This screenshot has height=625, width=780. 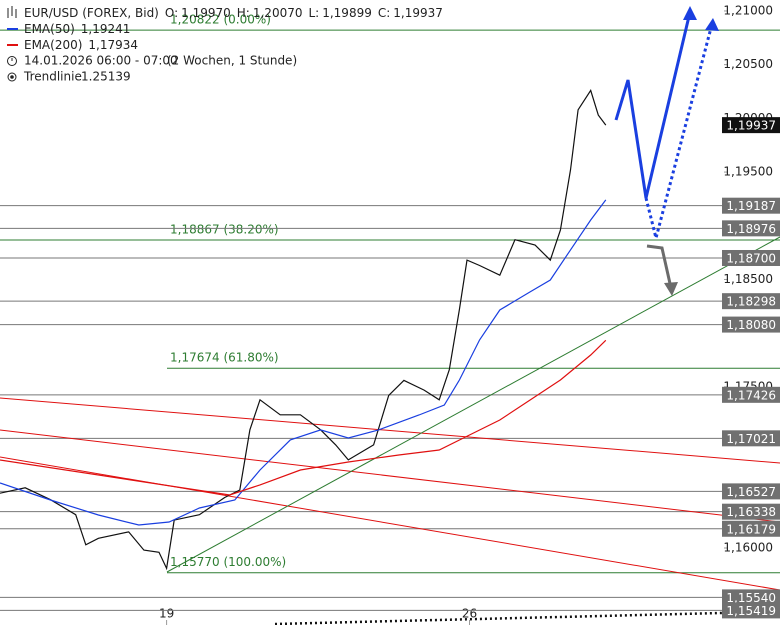 I want to click on y-tick-label: 1,20500, so click(x=748, y=64).